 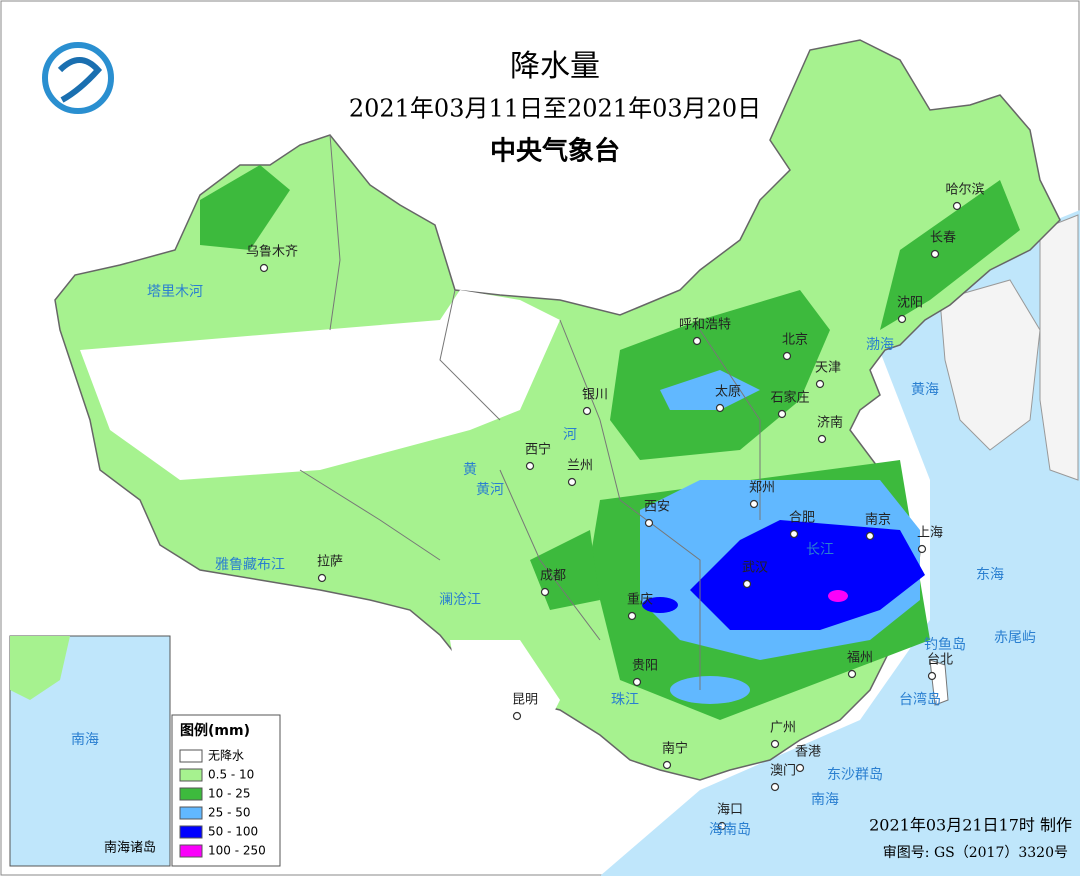 What do you see at coordinates (231, 775) in the screenshot?
I see `legend-label: 0.5 - 10` at bounding box center [231, 775].